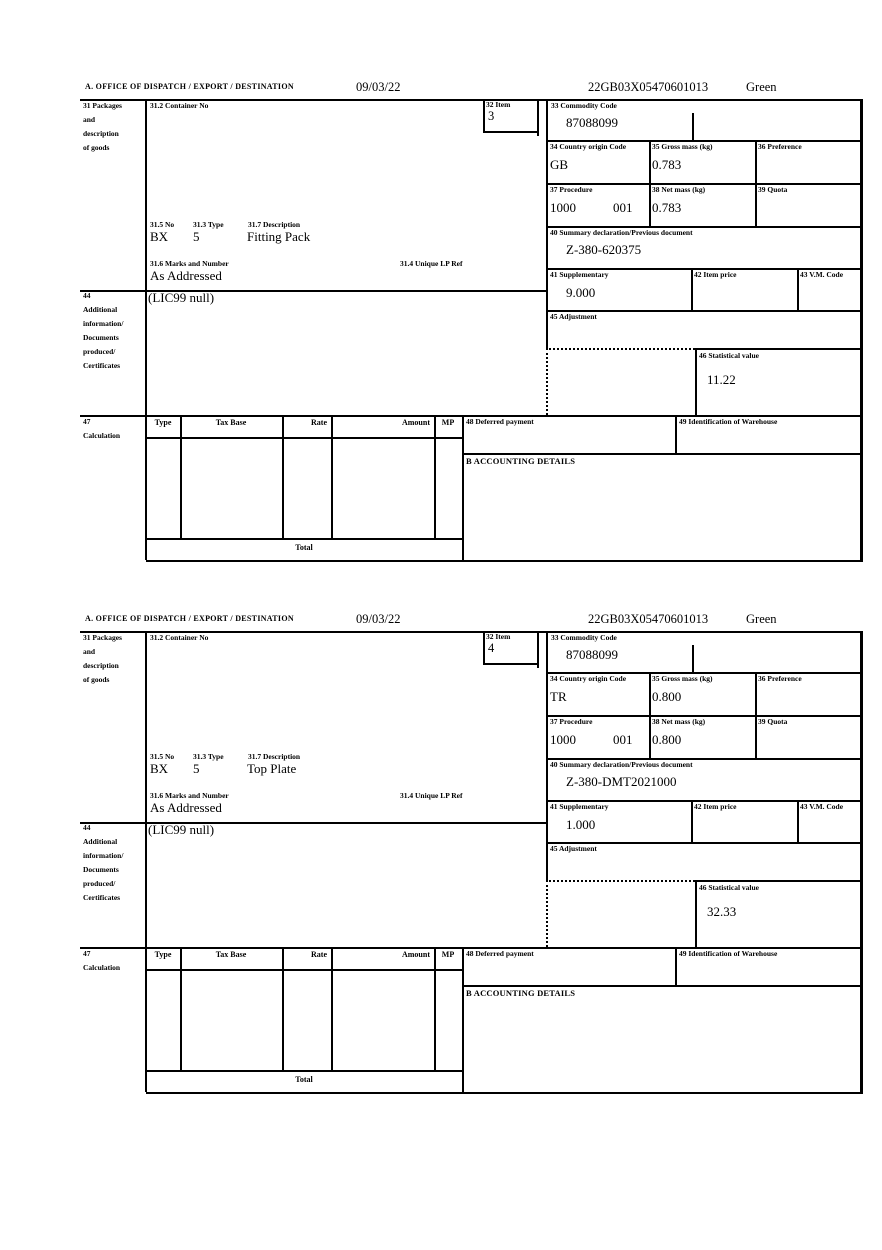 The width and height of the screenshot is (882, 1250). What do you see at coordinates (319, 954) in the screenshot?
I see `col-rate-header: Rate` at bounding box center [319, 954].